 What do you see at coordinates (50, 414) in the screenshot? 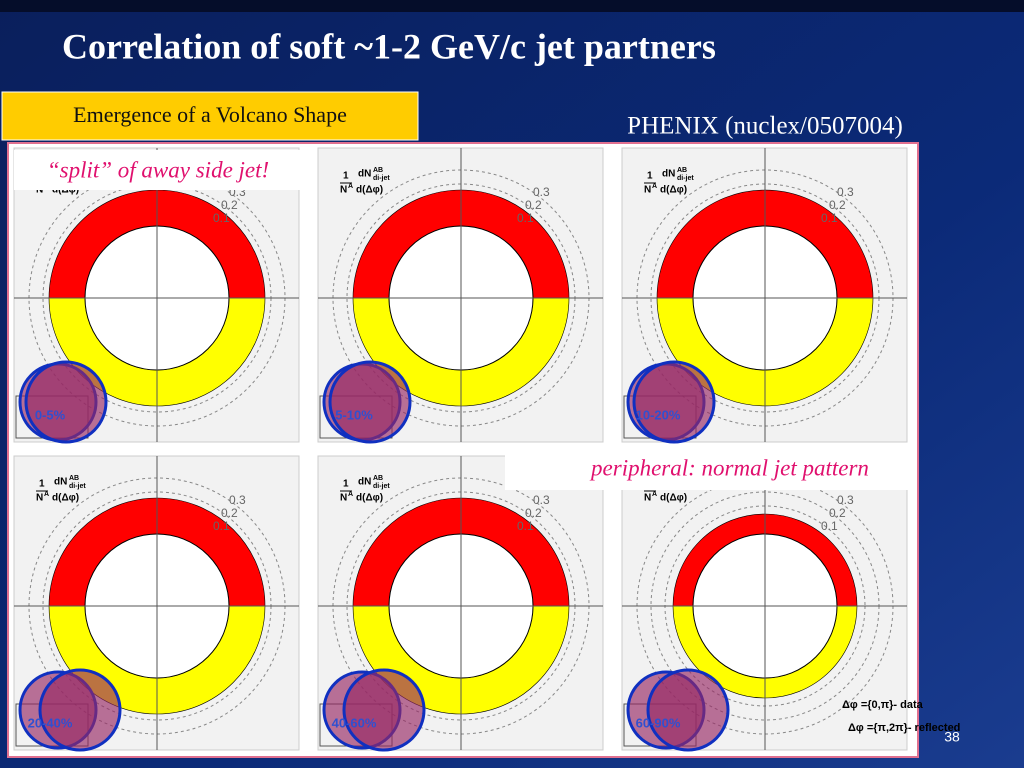
I see `panel-label: 0-5%` at bounding box center [50, 414].